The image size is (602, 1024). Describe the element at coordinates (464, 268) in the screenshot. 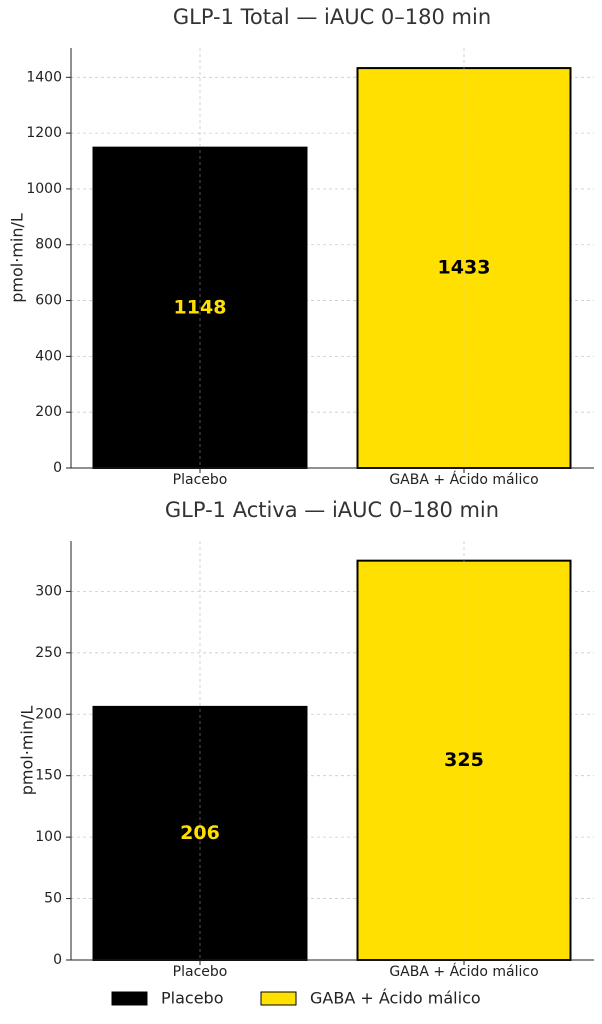

I see `value-label: 1433` at that location.